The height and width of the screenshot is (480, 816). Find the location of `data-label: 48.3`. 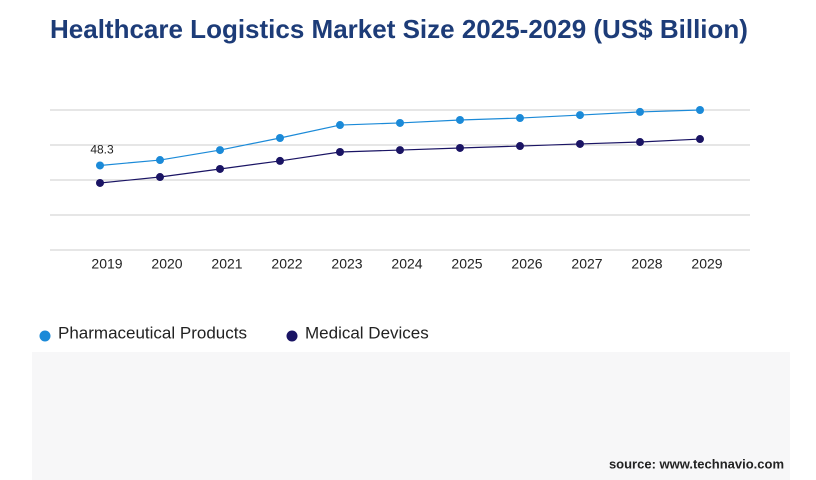

data-label: 48.3 is located at coordinates (102, 150).